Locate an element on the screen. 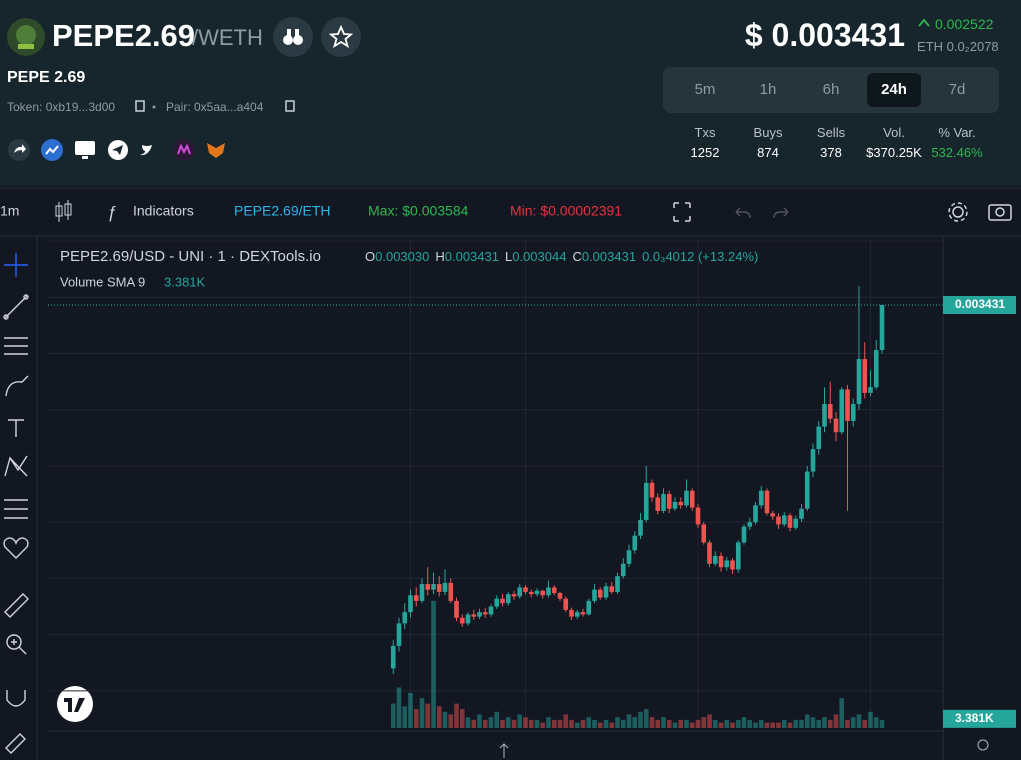 The image size is (1021, 760). token-address: Token: 0xb19...3d00 is located at coordinates (61, 107).